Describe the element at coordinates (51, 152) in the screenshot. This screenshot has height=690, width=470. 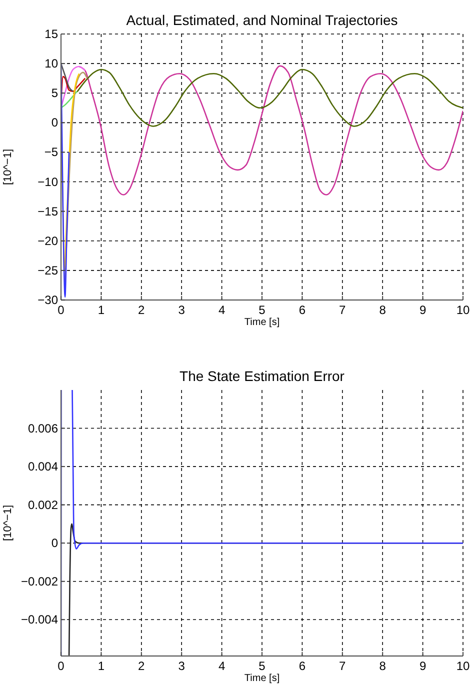
I see `y-tick-label: −5` at that location.